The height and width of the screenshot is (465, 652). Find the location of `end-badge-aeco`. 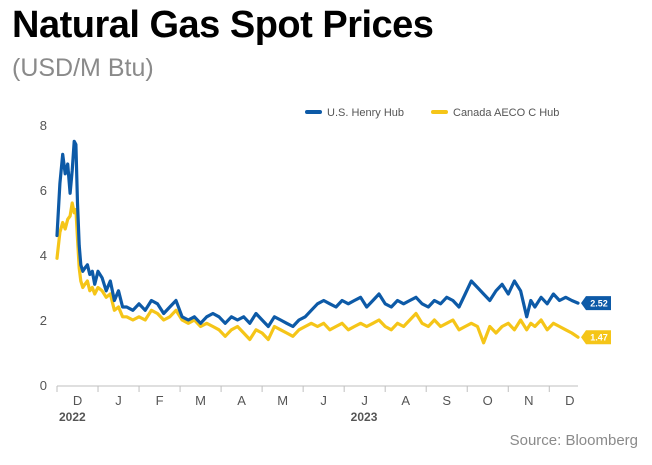

end-badge-aeco is located at coordinates (596, 337).